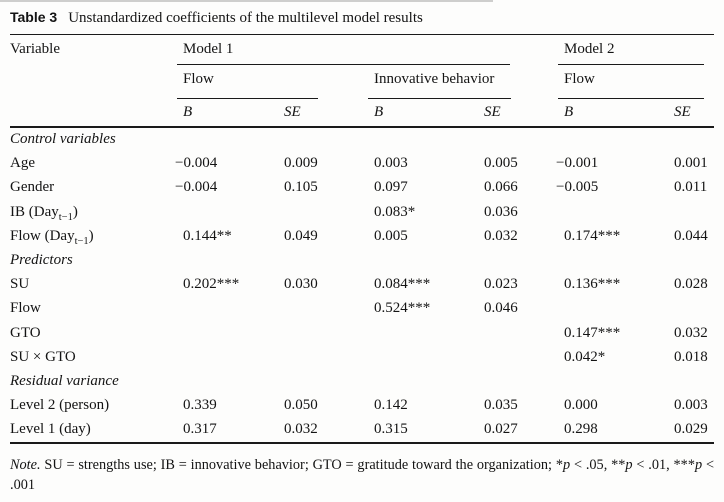  I want to click on note-text: < .01, ***, so click(663, 464).